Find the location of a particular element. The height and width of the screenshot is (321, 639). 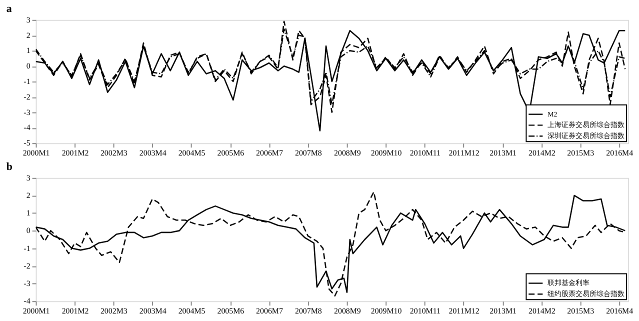

chart-title: a is located at coordinates (9, 8).